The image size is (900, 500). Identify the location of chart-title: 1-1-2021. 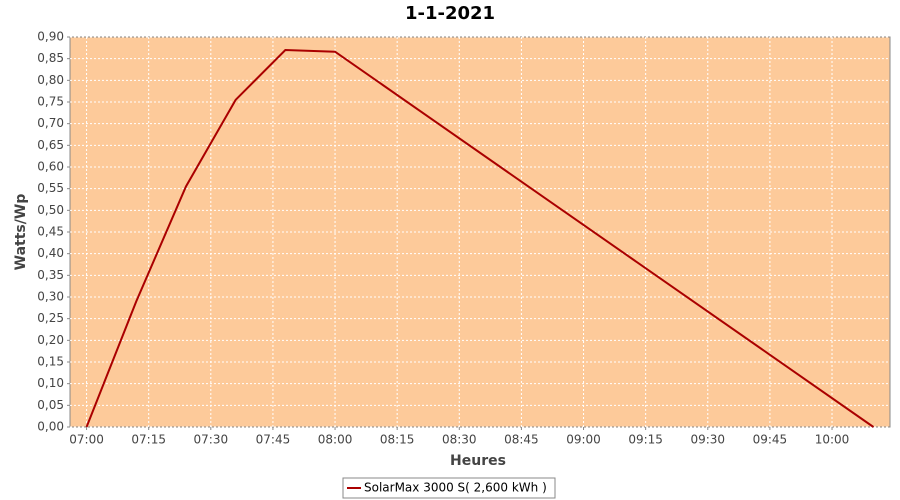
(450, 13).